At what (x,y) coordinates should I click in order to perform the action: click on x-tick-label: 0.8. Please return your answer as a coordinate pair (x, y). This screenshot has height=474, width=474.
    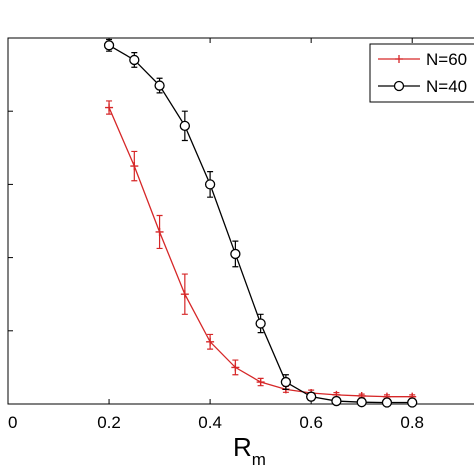
    Looking at the image, I should click on (412, 422).